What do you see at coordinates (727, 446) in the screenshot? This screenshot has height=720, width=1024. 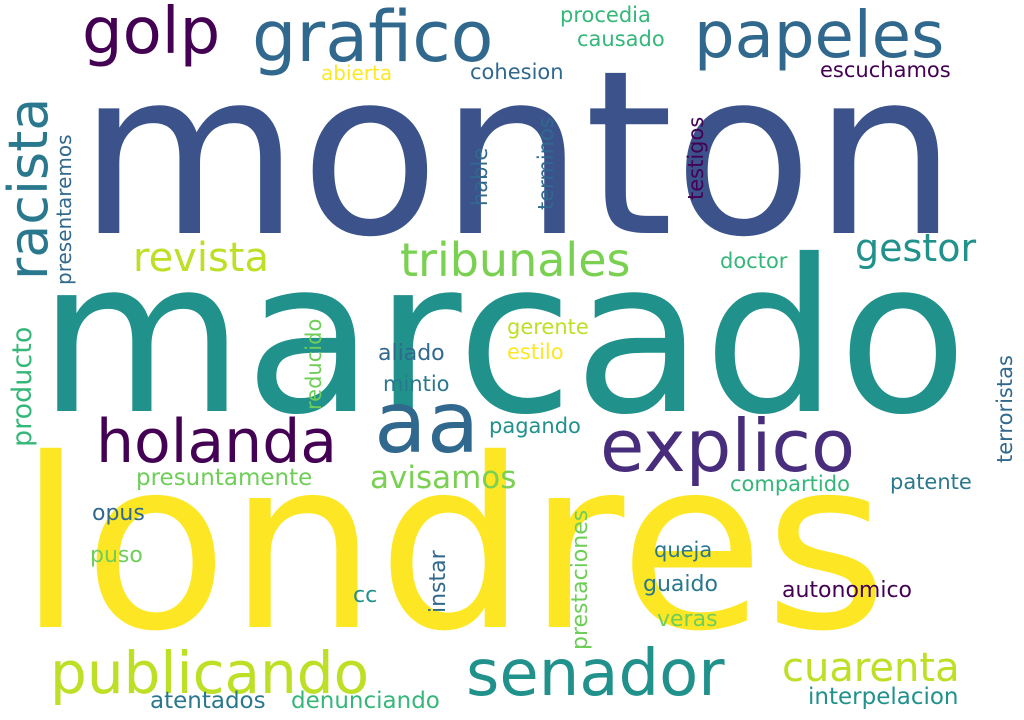 I see `word-explico: explico` at bounding box center [727, 446].